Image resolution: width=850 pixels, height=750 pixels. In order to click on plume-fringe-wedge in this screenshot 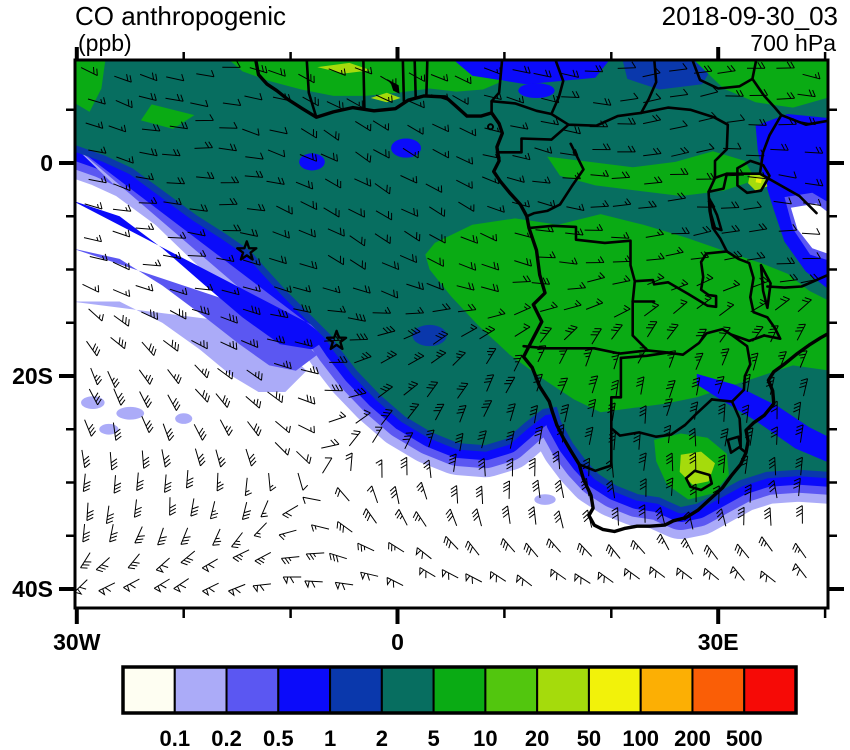, I will do `click(203, 247)`.